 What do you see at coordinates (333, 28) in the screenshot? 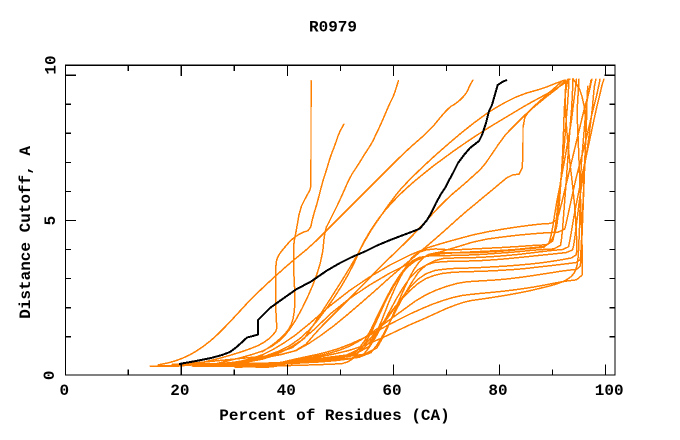
I see `svg-text: R0979` at bounding box center [333, 28].